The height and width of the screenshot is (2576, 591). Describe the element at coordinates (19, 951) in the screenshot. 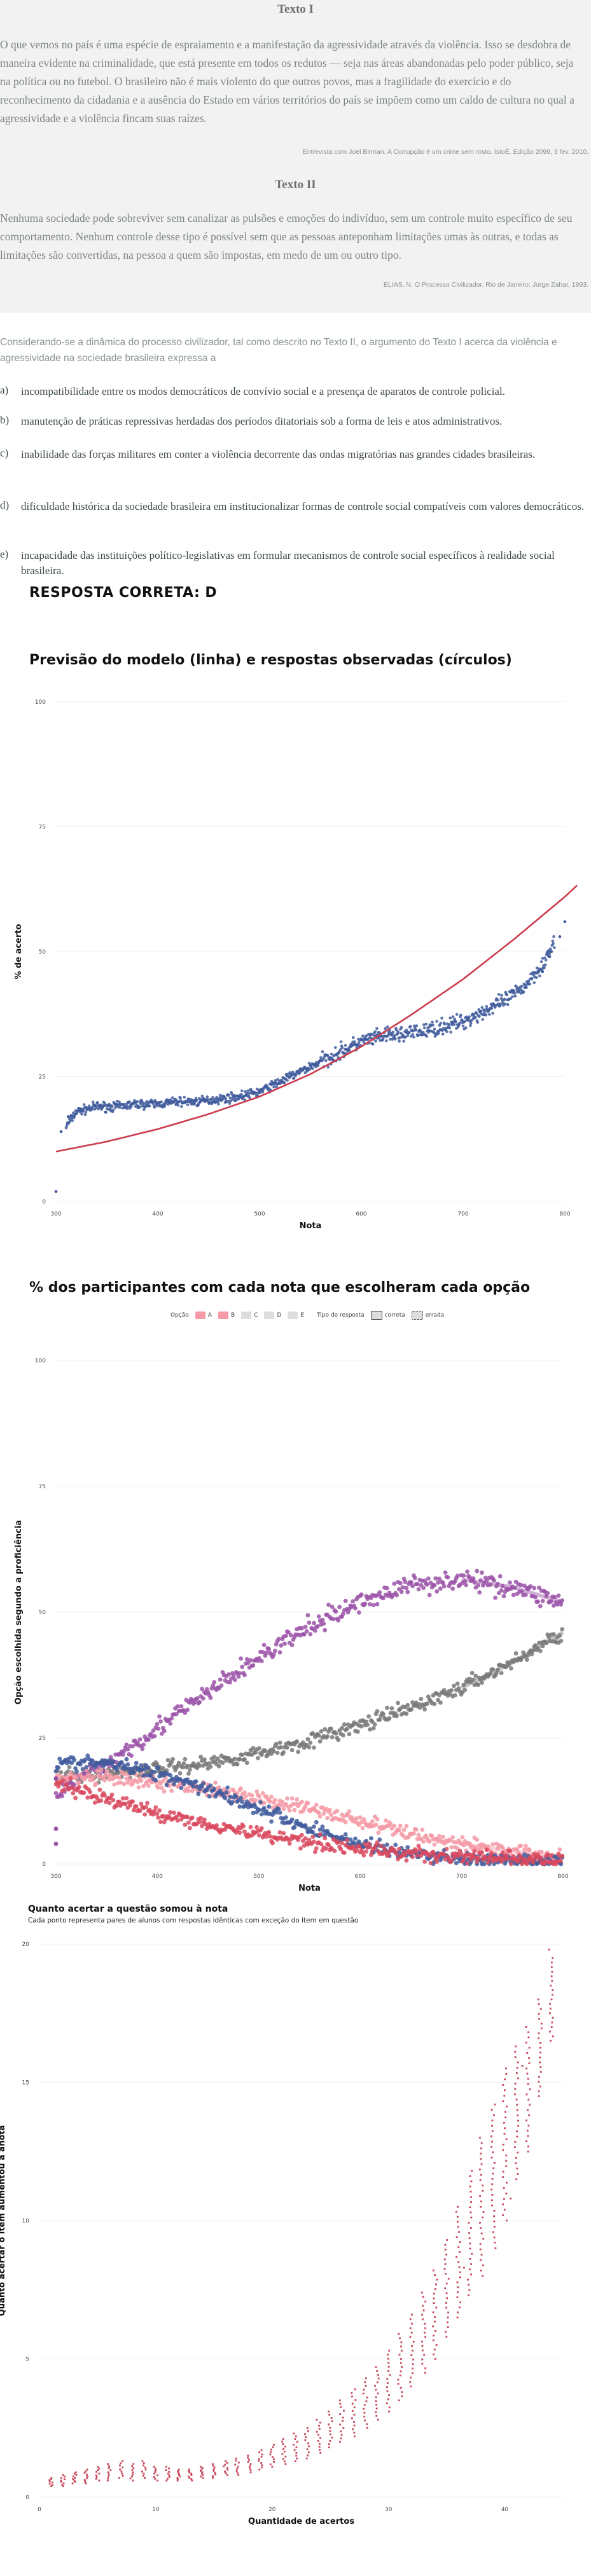

I see `y-axis-label: % de acerto` at that location.